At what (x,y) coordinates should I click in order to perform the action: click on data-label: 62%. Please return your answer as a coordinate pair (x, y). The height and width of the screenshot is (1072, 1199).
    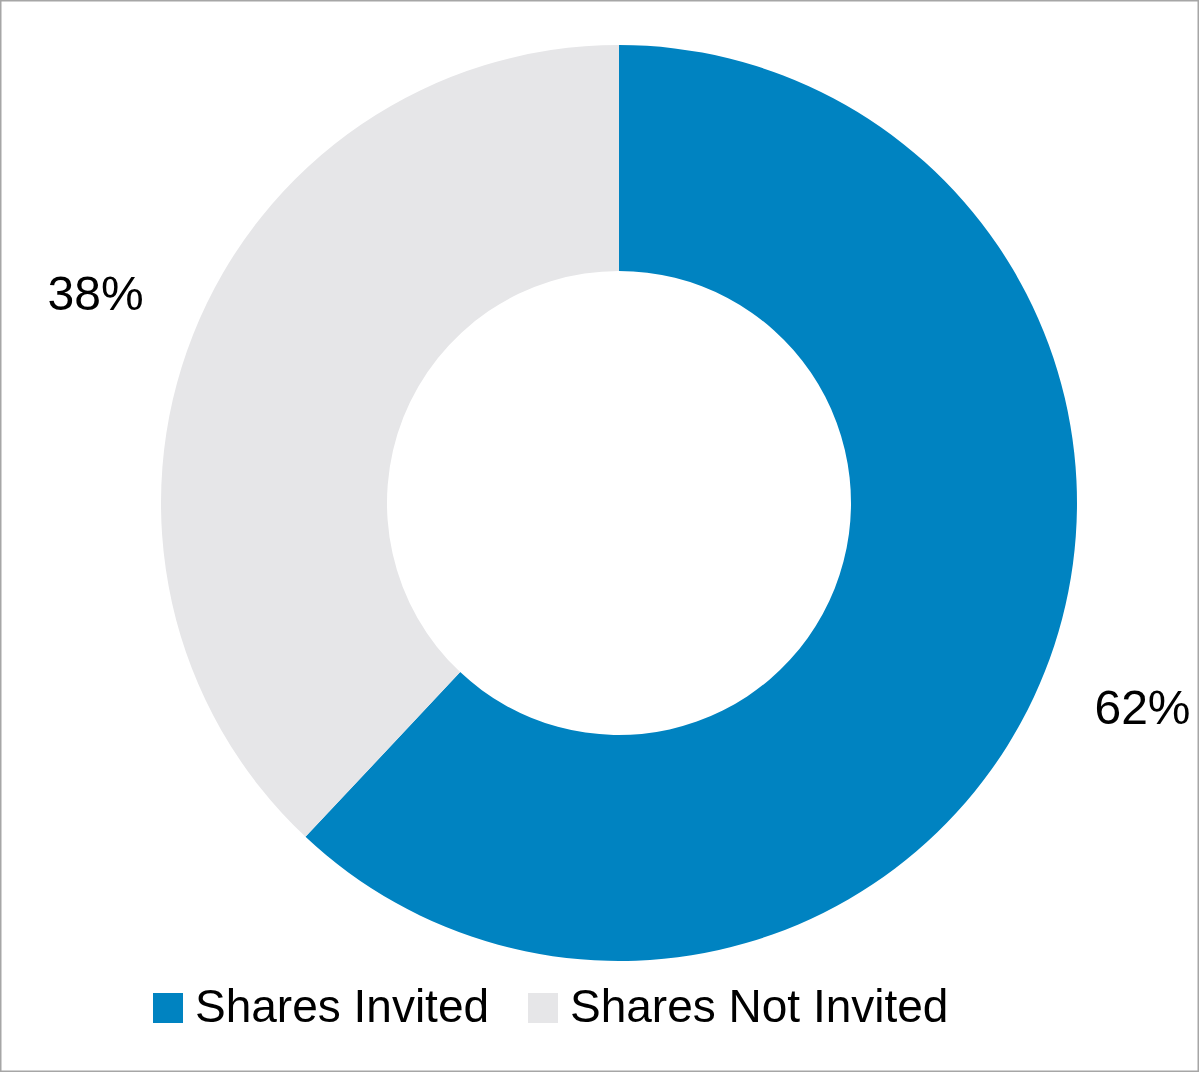
    Looking at the image, I should click on (1142, 708).